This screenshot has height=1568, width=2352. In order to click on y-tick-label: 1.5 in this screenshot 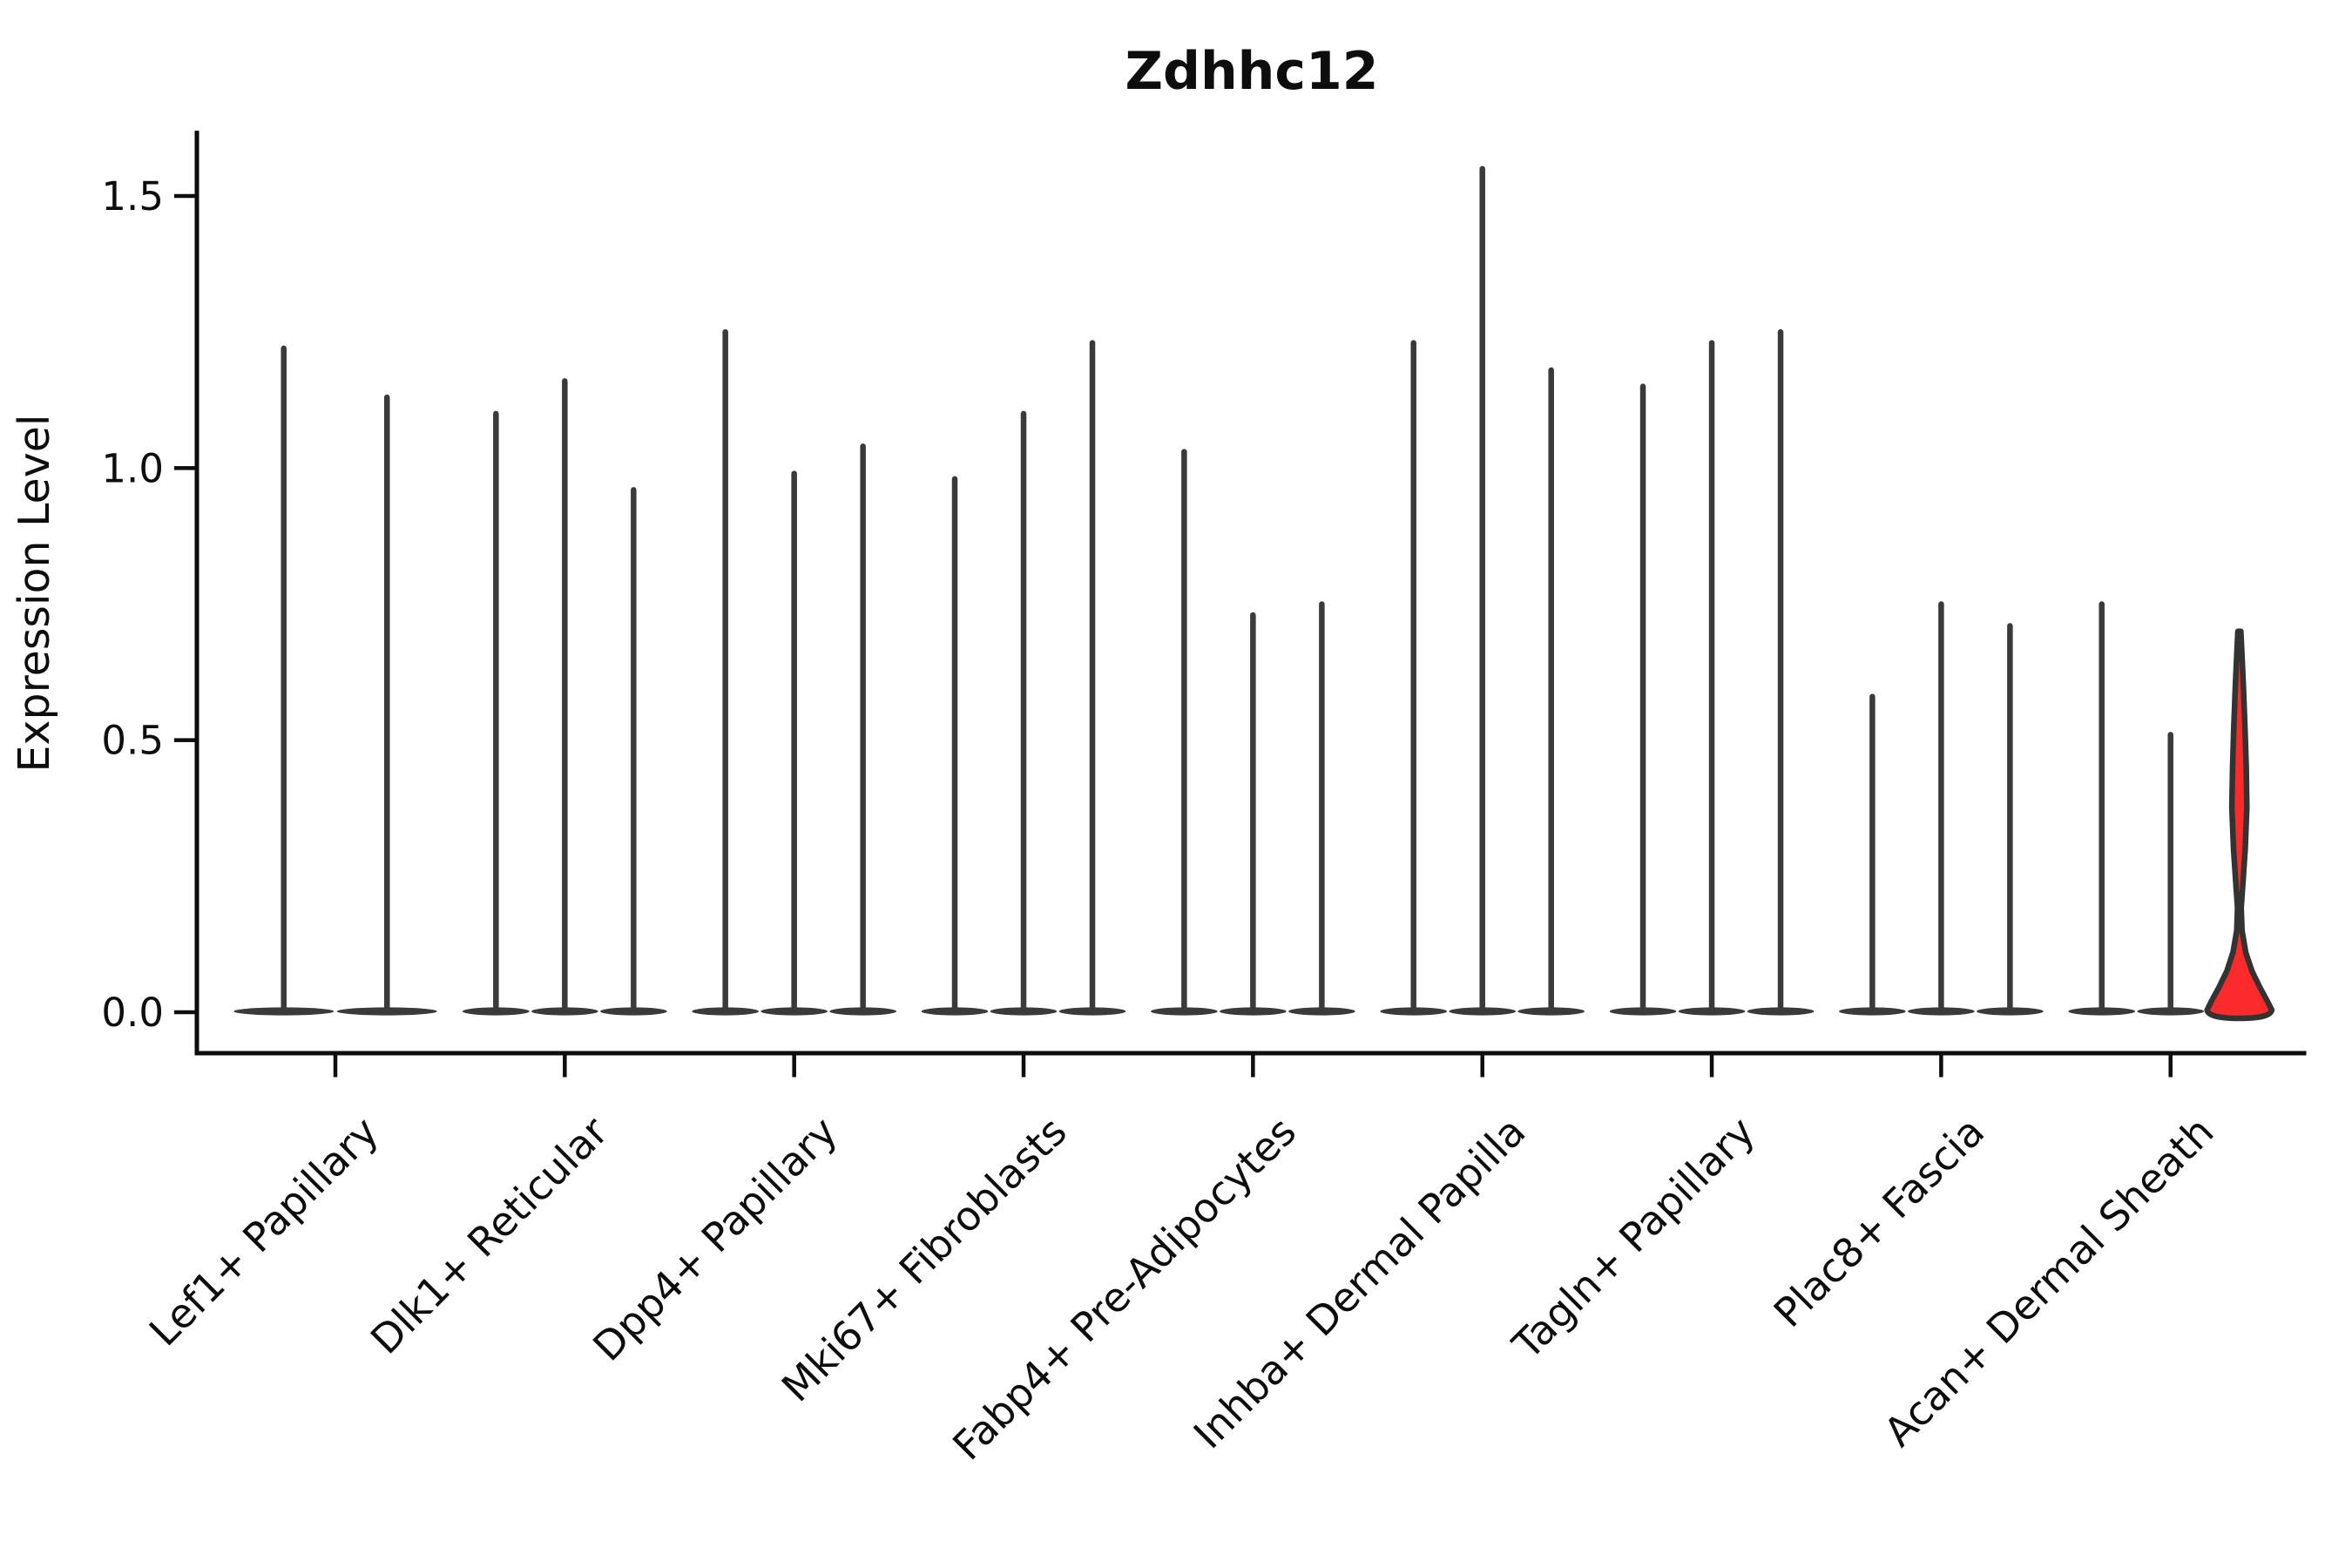, I will do `click(132, 196)`.